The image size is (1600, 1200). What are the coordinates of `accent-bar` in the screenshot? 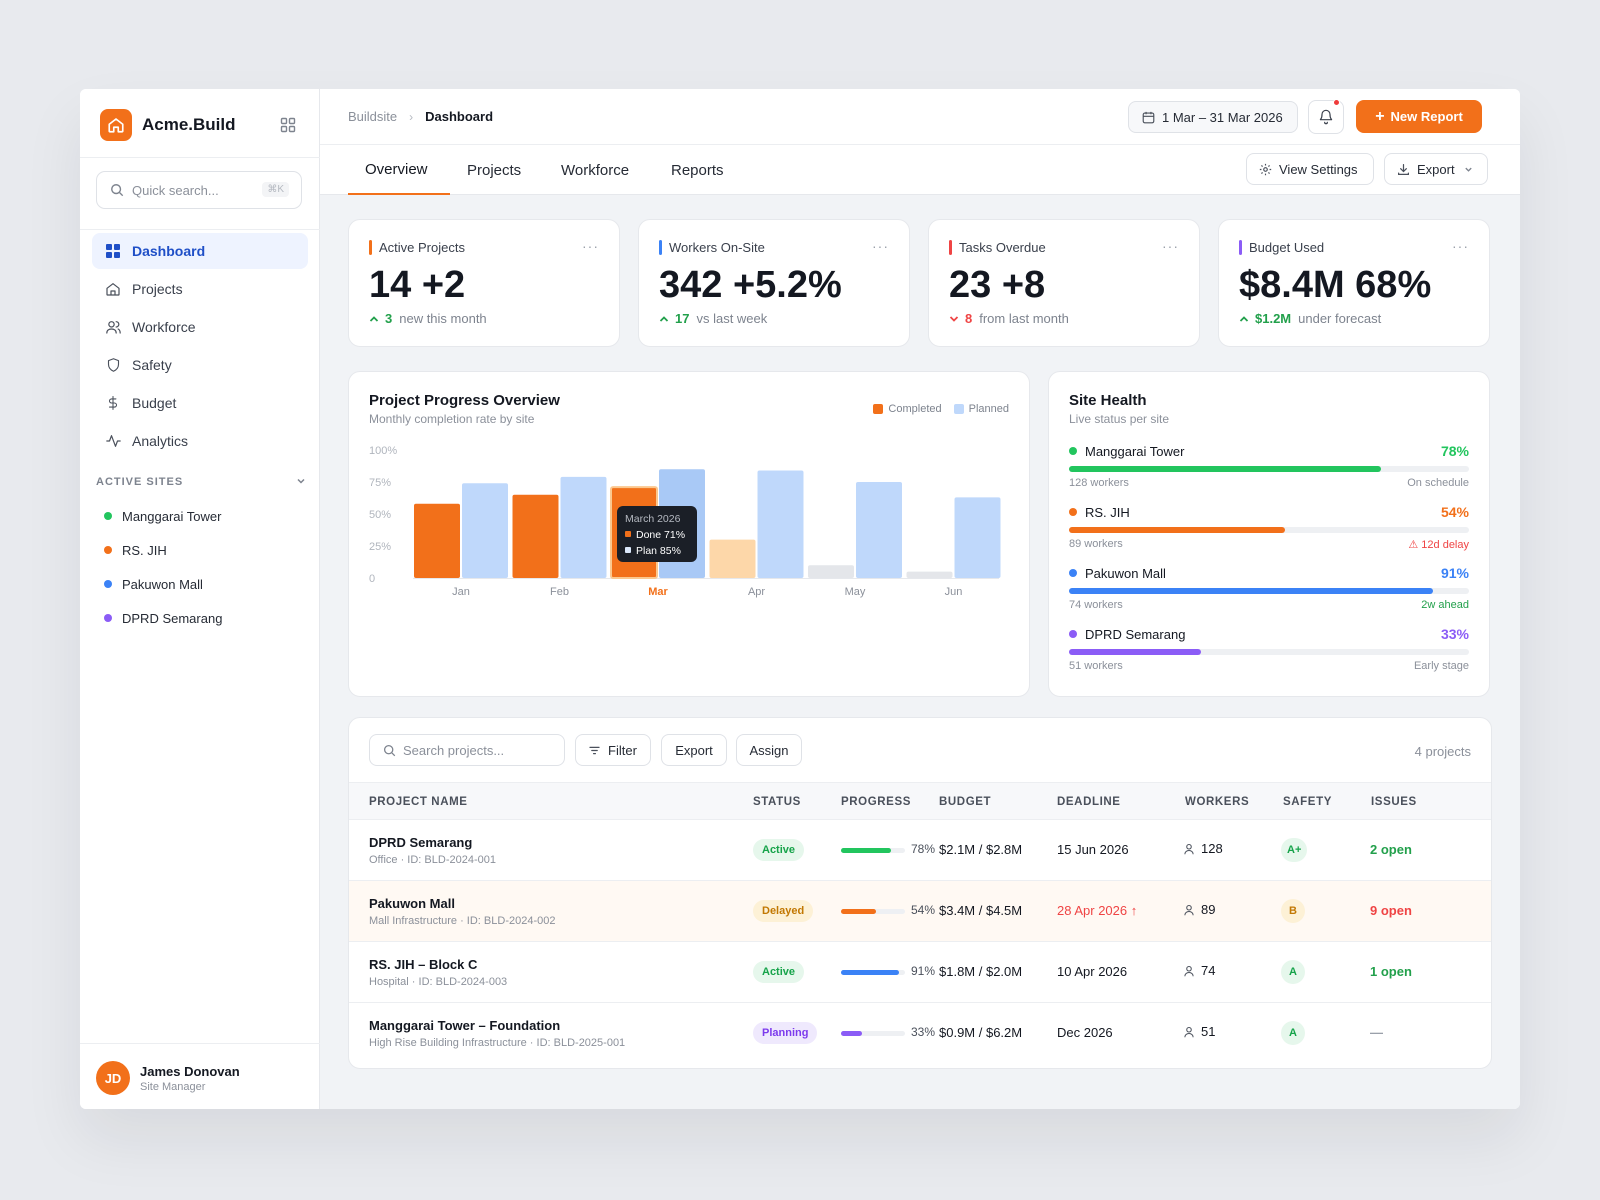 It's located at (370, 247).